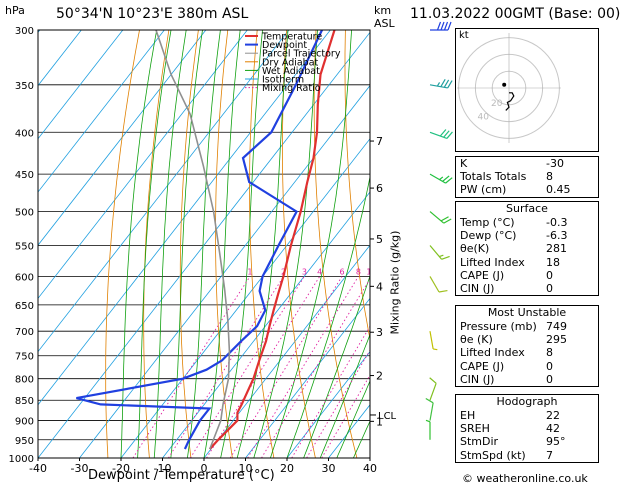 This screenshot has width=629, height=486. What do you see at coordinates (38, 468) in the screenshot?
I see `x-tick-label: -40` at bounding box center [38, 468].